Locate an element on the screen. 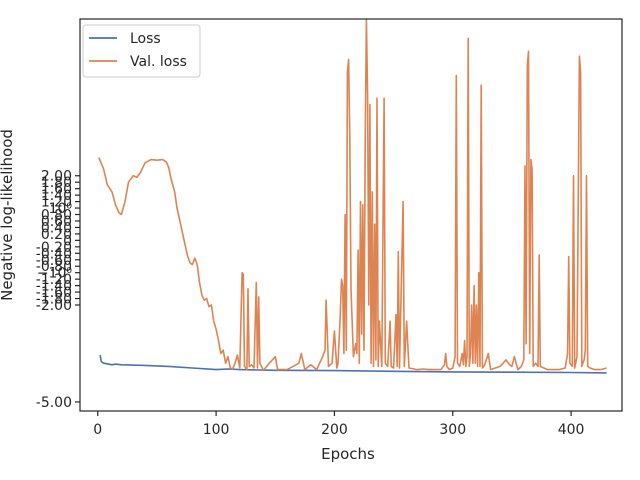 Image resolution: width=640 pixels, height=480 pixels. series-line-loss is located at coordinates (353, 364).